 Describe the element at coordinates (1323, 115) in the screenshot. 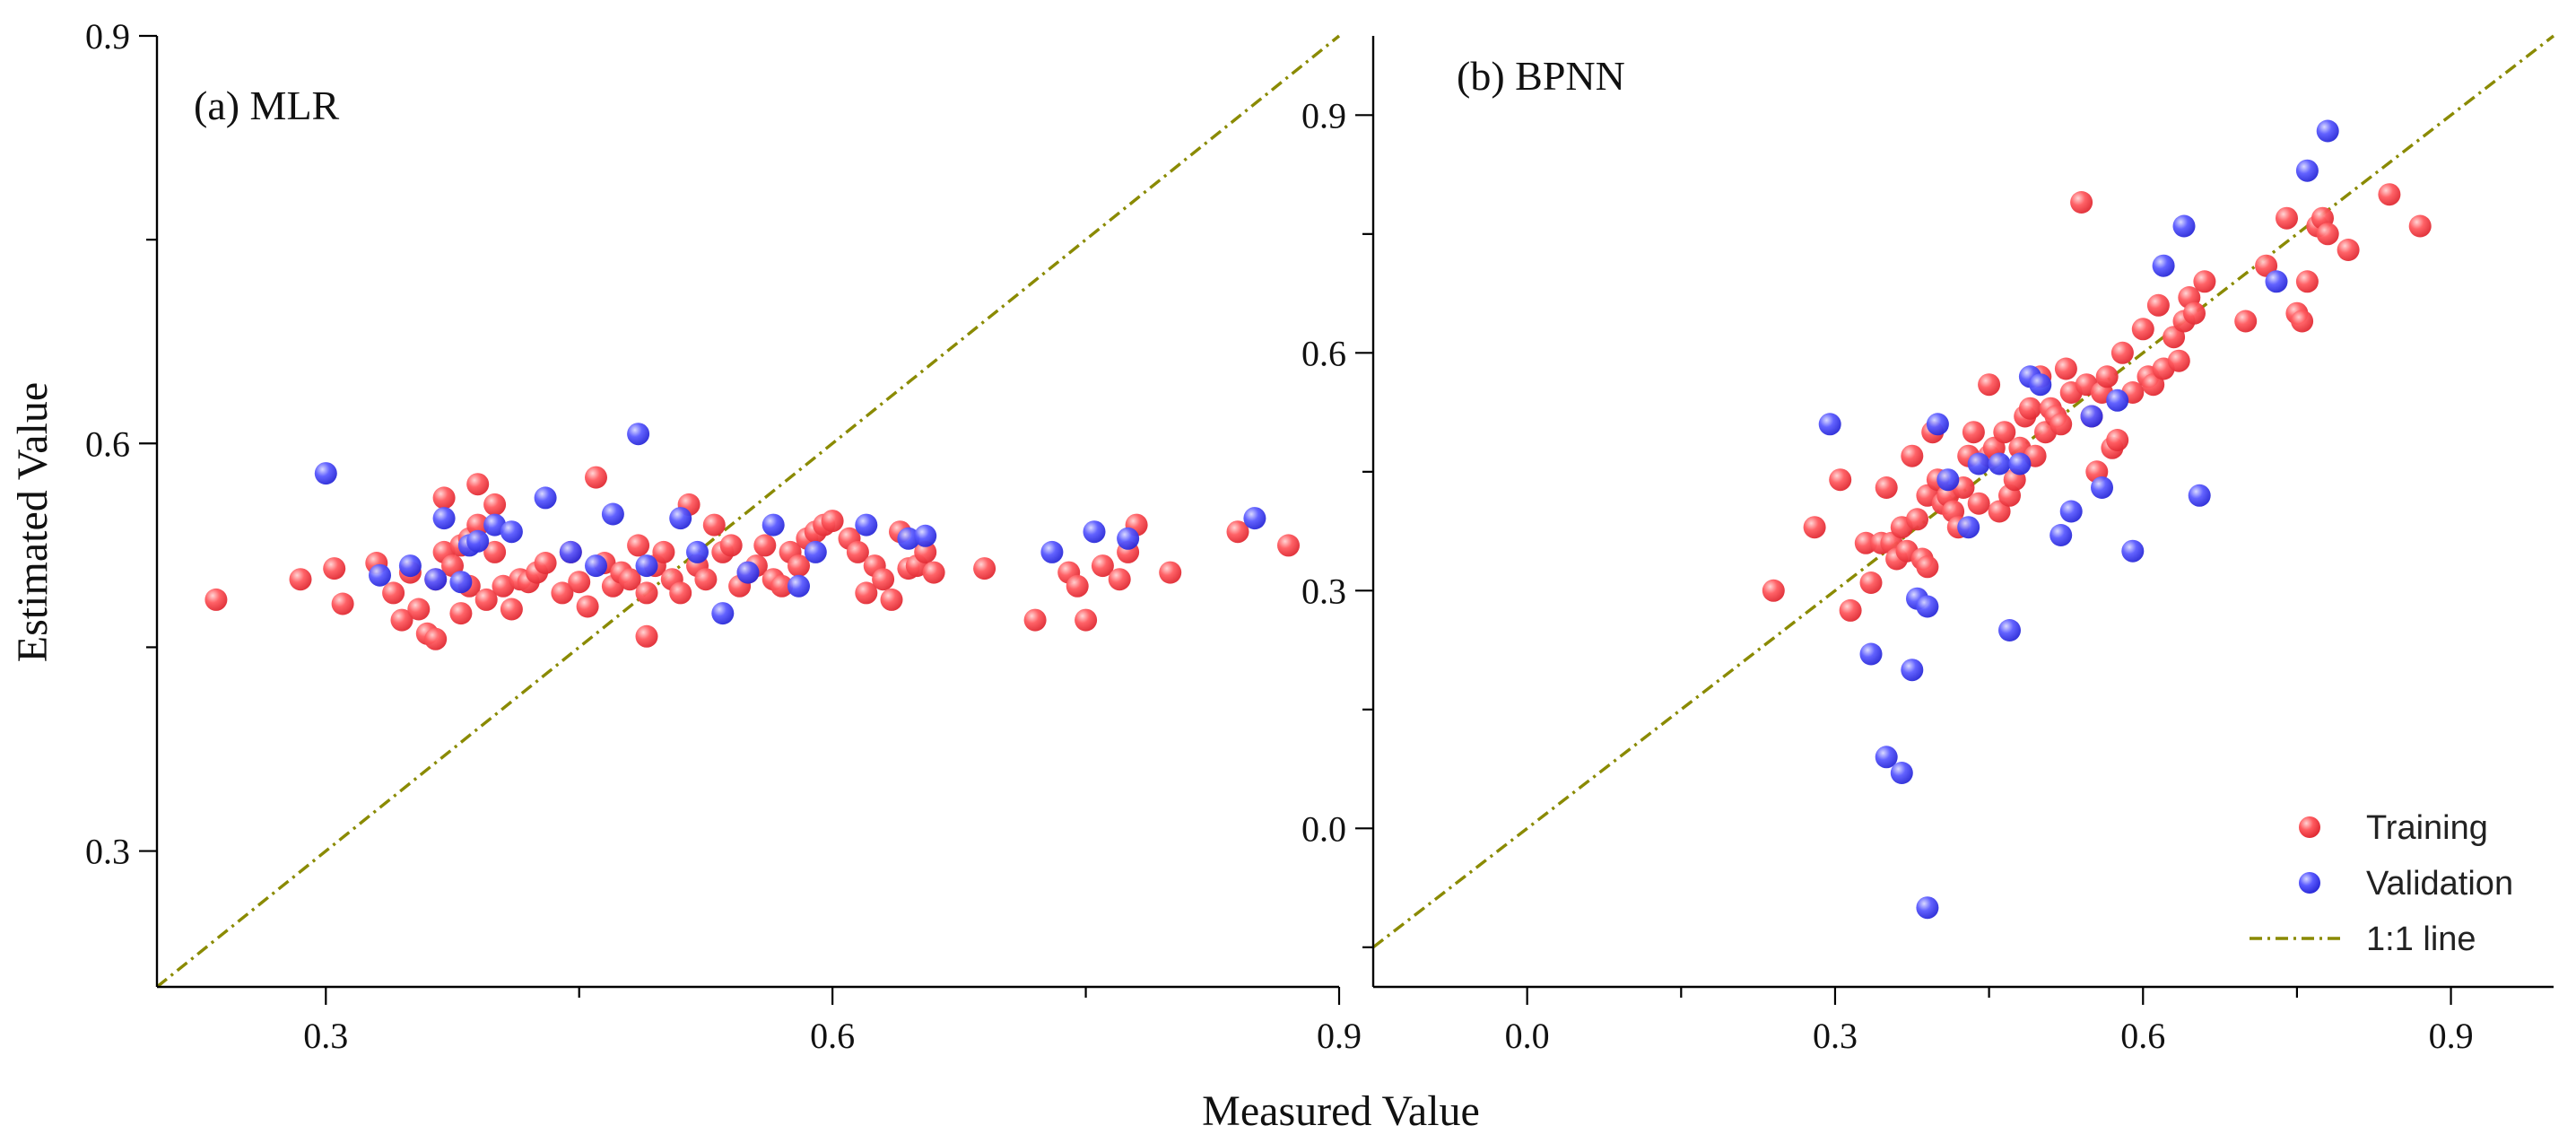

I see `panel-b-y-tick-label: 0.9` at that location.